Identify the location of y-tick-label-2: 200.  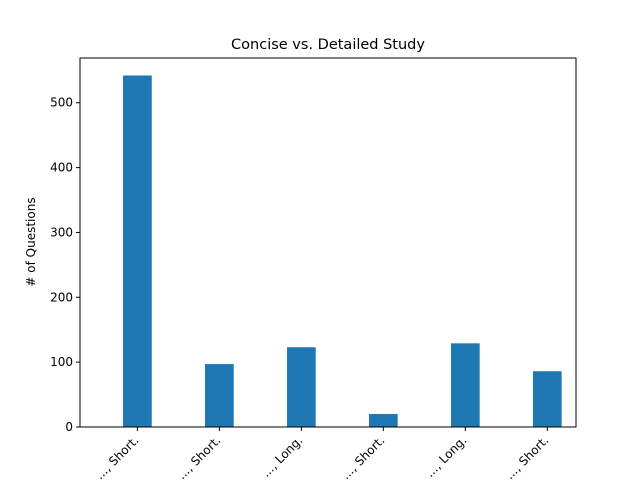
(61, 297).